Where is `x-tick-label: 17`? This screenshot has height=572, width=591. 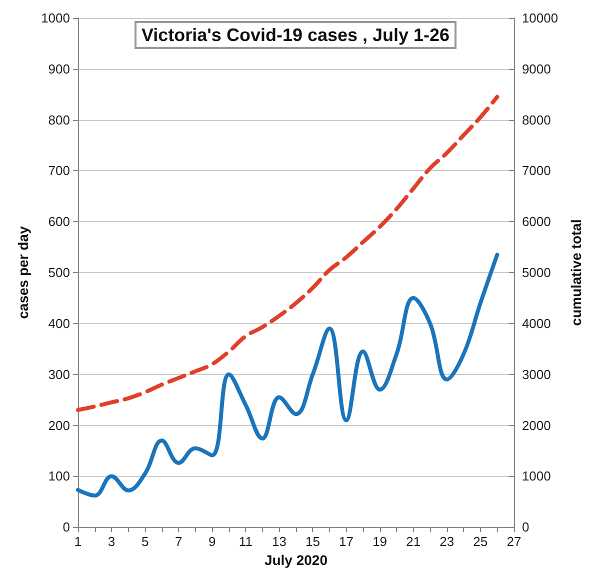
x-tick-label: 17 is located at coordinates (346, 542).